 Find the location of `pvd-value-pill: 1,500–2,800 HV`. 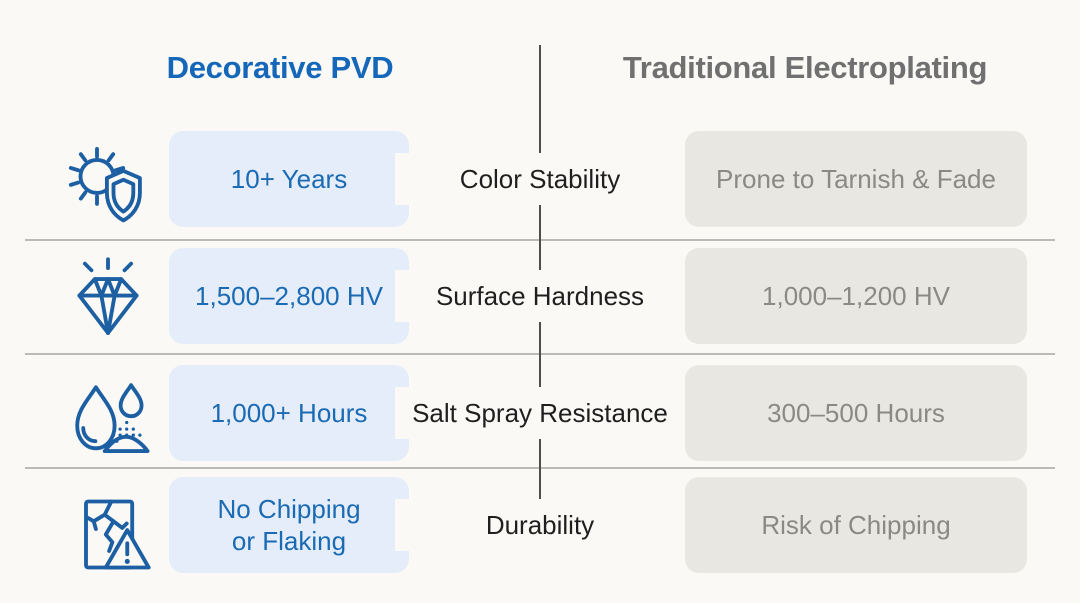

pvd-value-pill: 1,500–2,800 HV is located at coordinates (289, 296).